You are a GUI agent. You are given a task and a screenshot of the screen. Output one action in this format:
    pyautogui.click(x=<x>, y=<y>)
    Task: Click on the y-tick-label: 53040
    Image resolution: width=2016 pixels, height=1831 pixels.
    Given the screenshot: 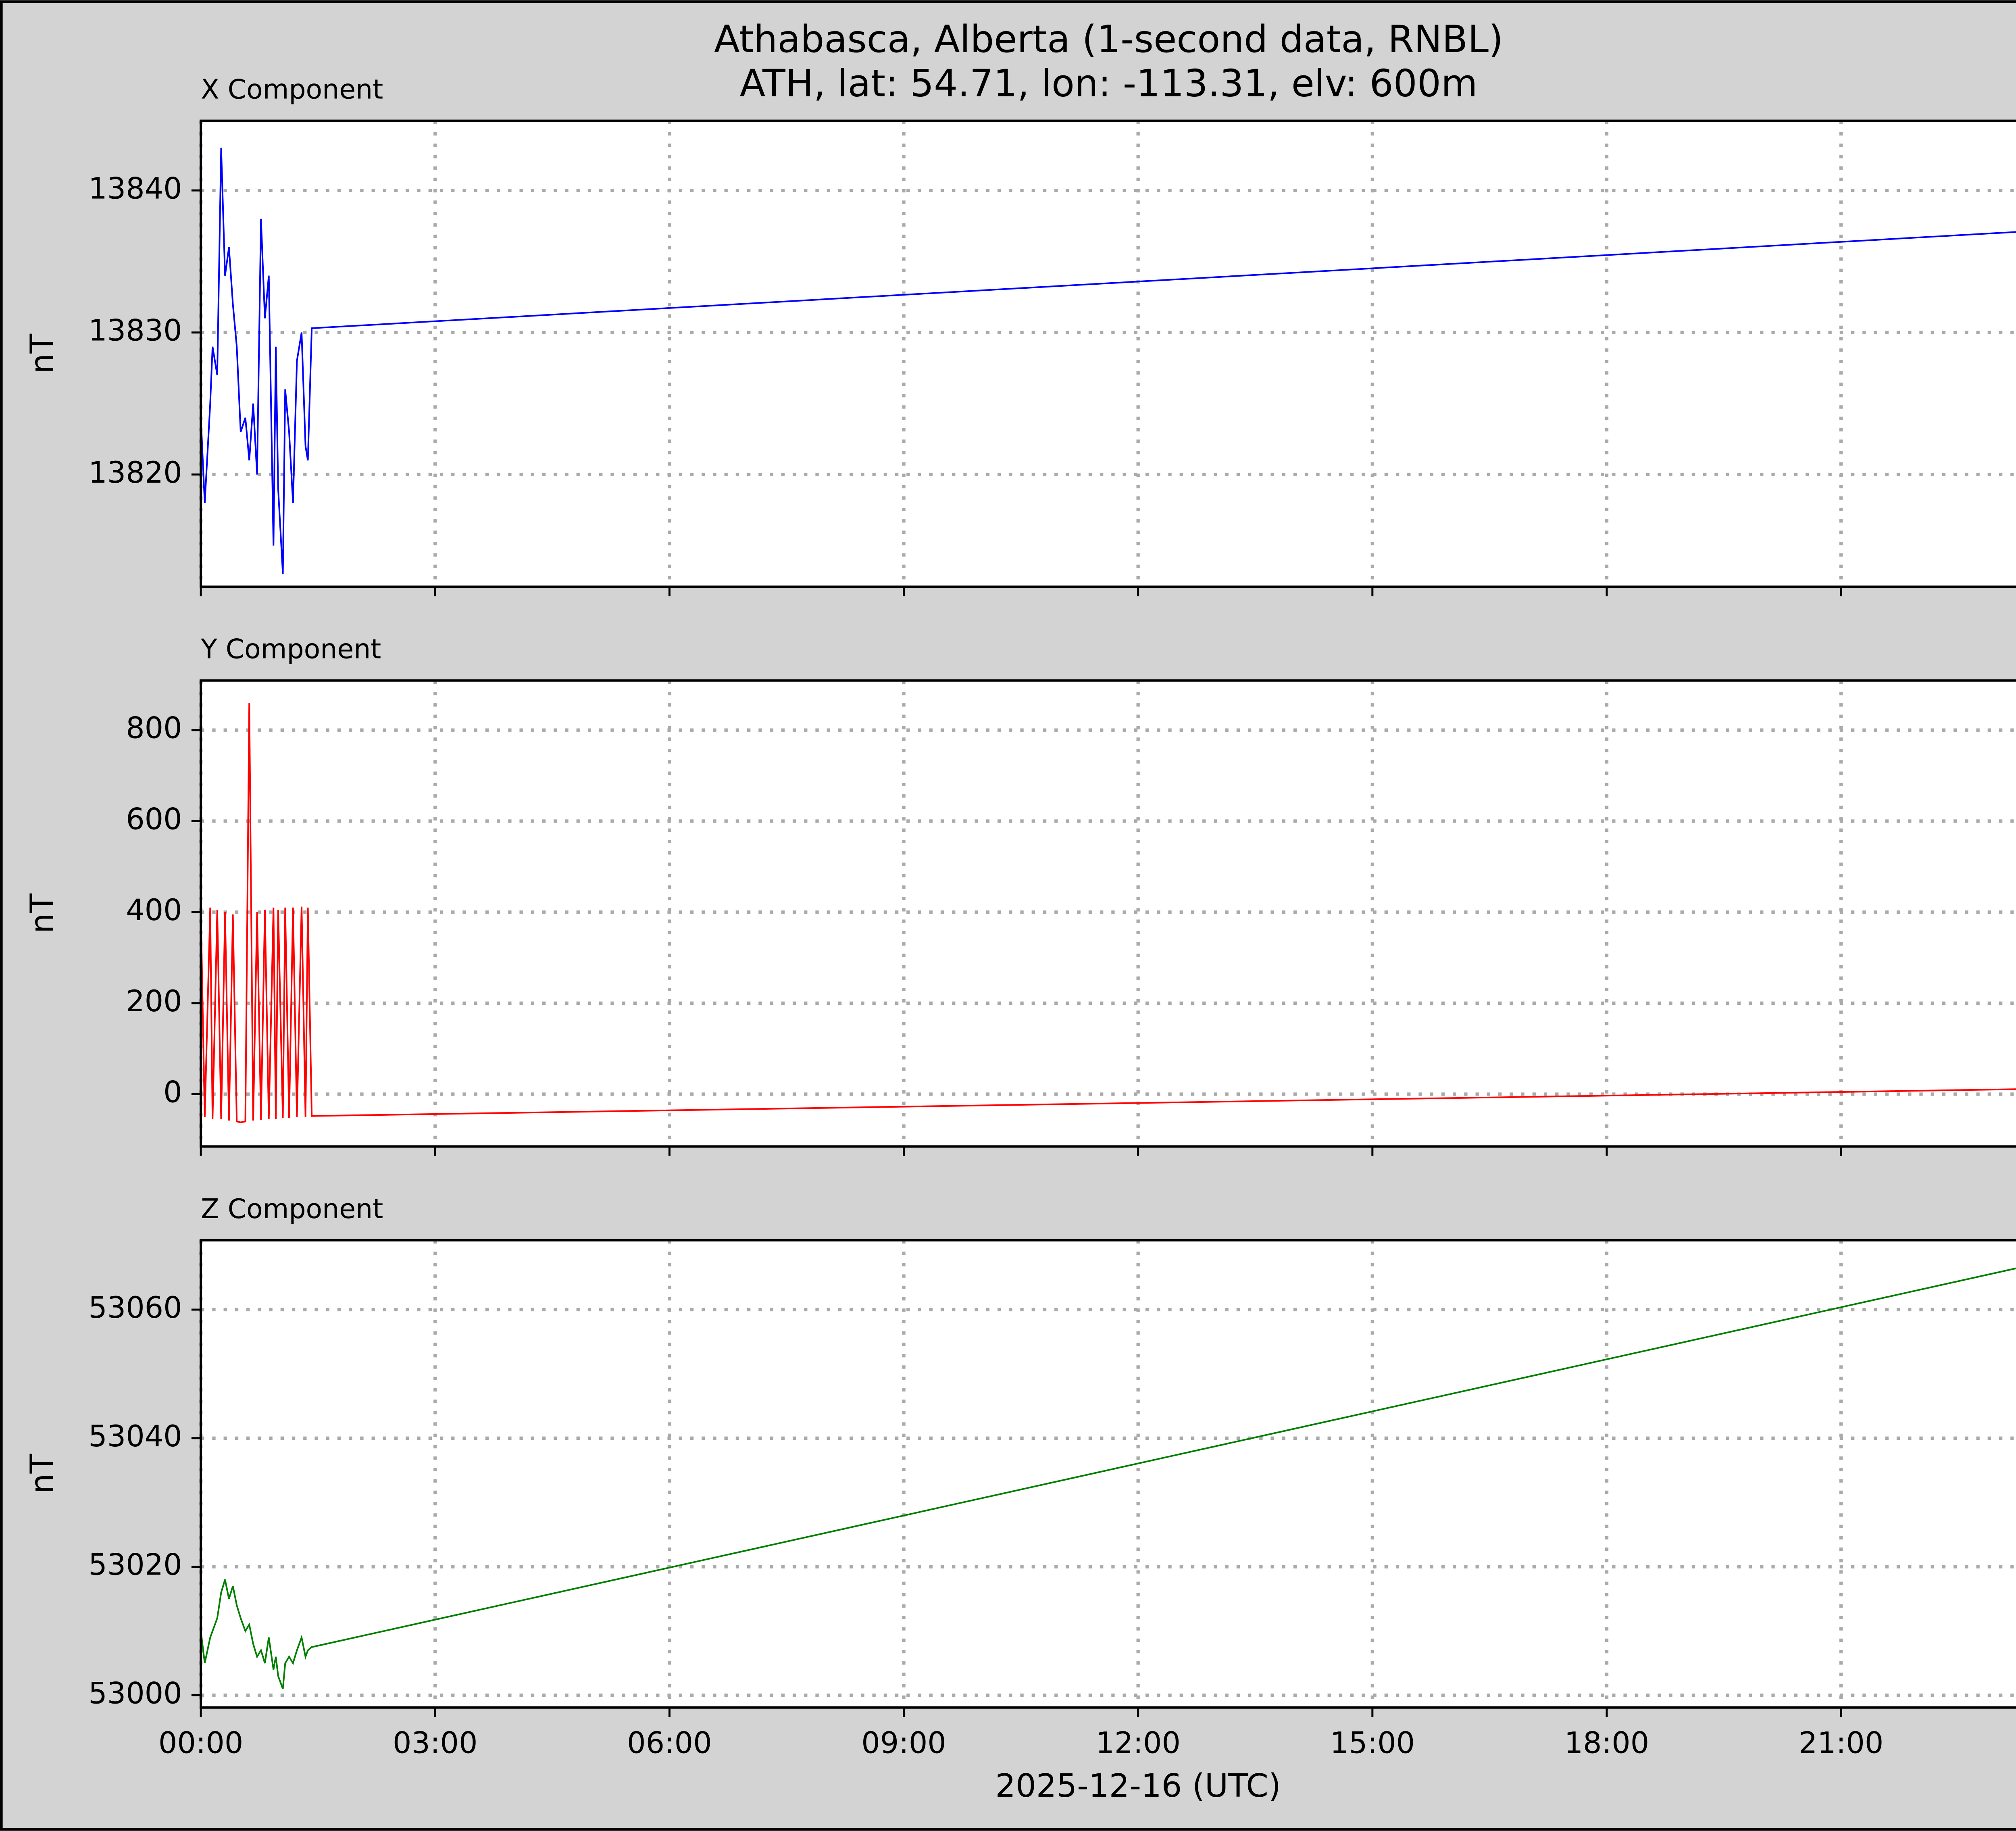 What is the action you would take?
    pyautogui.click(x=135, y=1436)
    